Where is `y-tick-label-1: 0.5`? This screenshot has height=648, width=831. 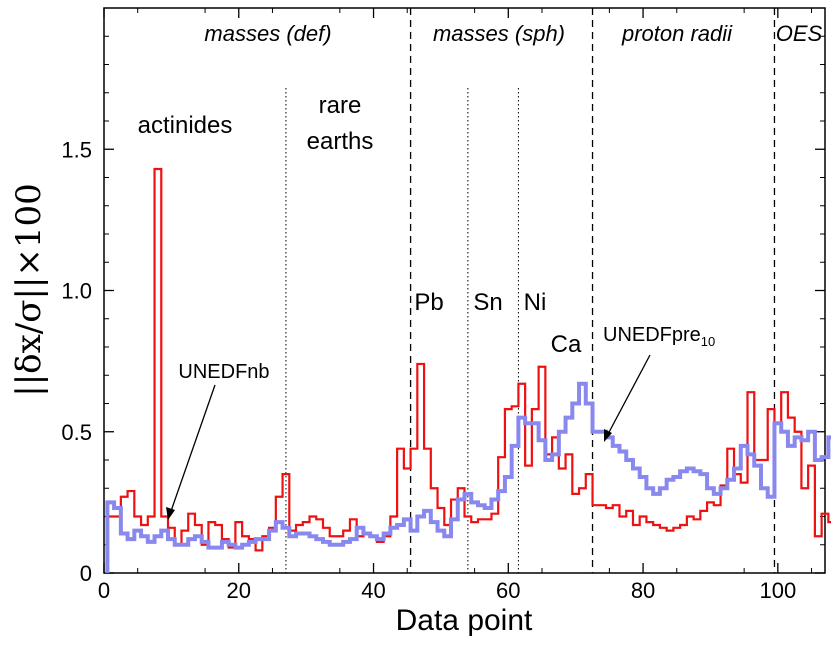 y-tick-label-1: 0.5 is located at coordinates (76, 432).